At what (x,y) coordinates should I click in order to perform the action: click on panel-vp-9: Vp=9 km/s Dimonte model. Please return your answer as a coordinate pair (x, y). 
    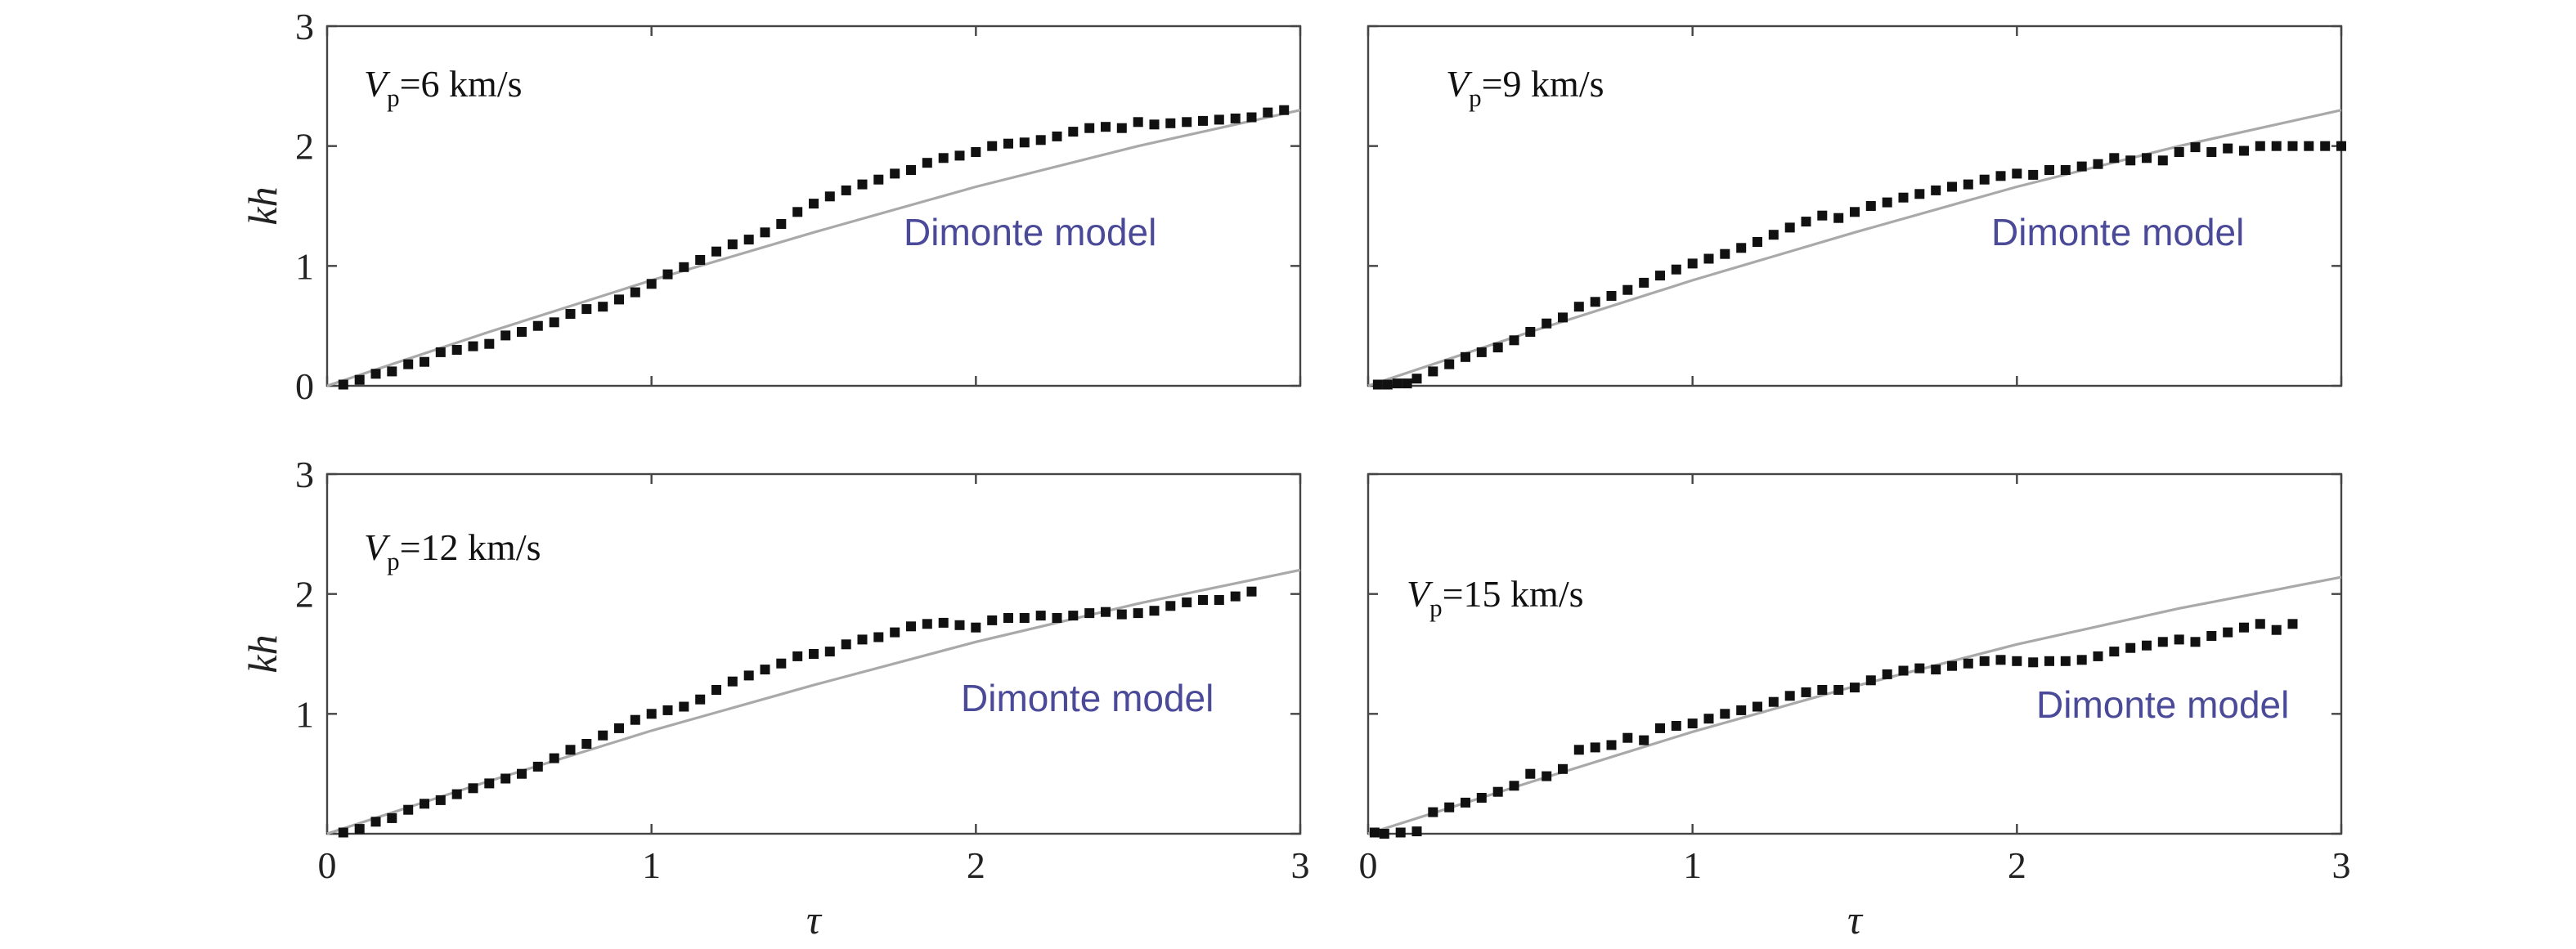
    Looking at the image, I should click on (1856, 207).